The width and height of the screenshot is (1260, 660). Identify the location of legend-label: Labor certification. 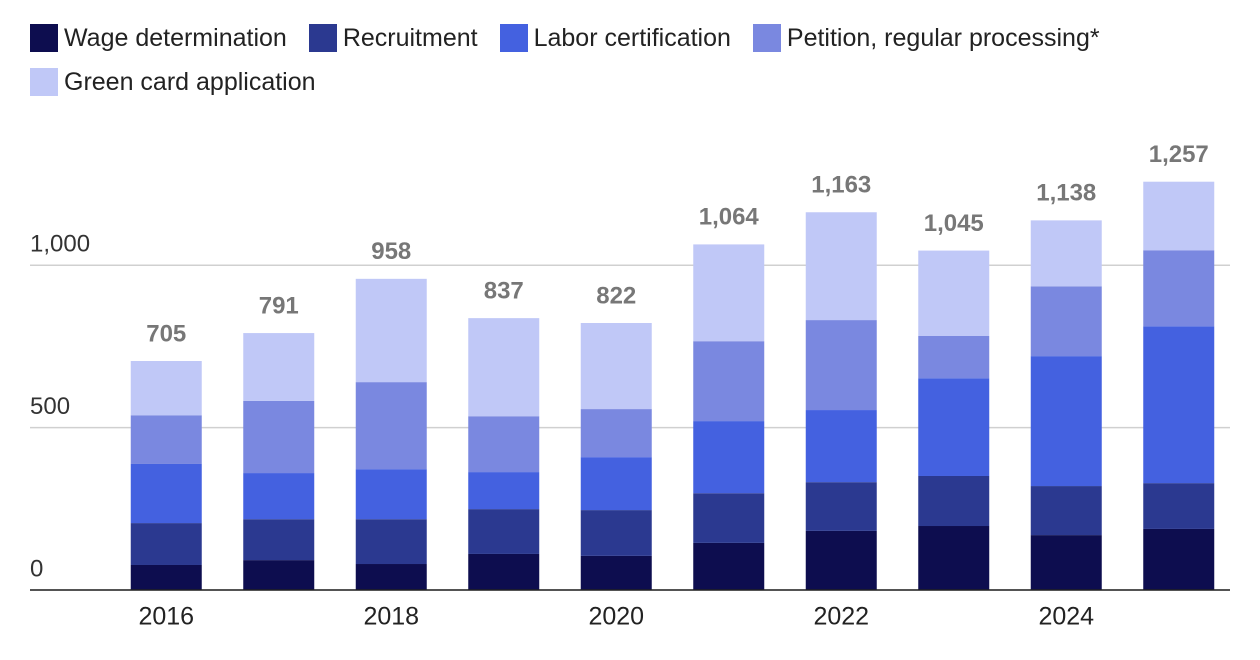
(632, 37).